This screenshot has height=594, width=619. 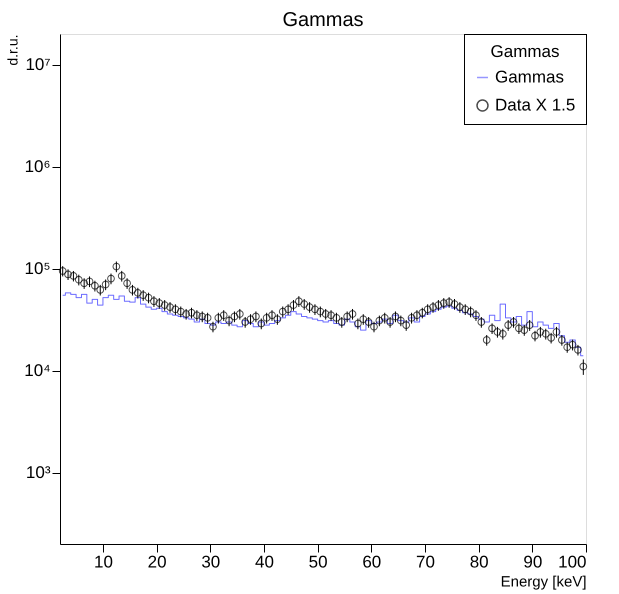 What do you see at coordinates (543, 582) in the screenshot?
I see `x-axis-title: Energy [keV]` at bounding box center [543, 582].